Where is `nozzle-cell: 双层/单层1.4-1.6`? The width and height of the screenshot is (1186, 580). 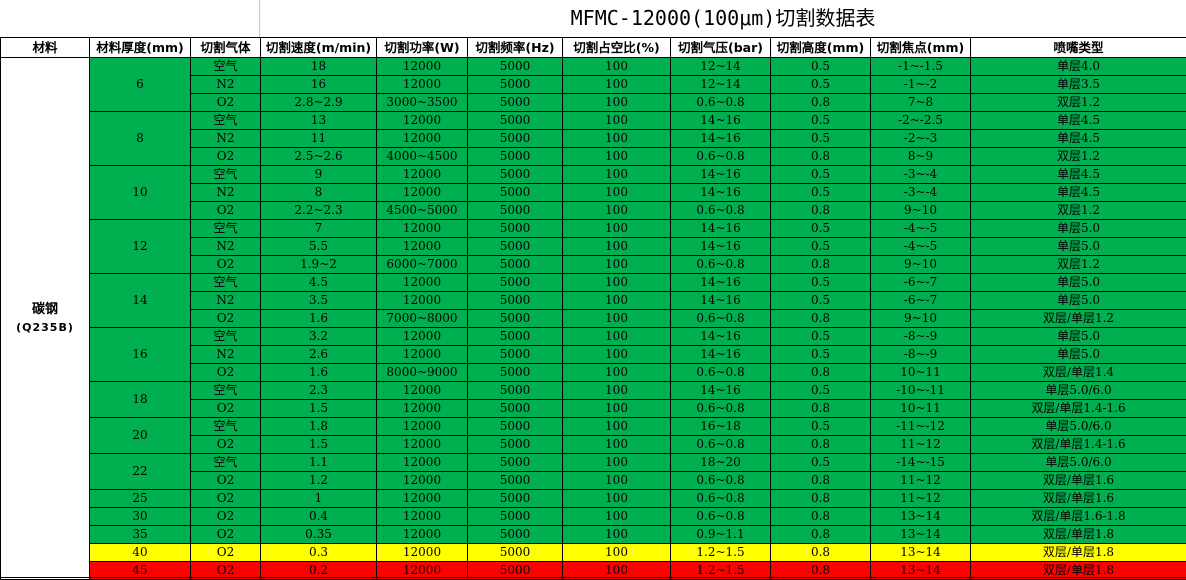
nozzle-cell: 双层/单层1.4-1.6 is located at coordinates (1078, 408).